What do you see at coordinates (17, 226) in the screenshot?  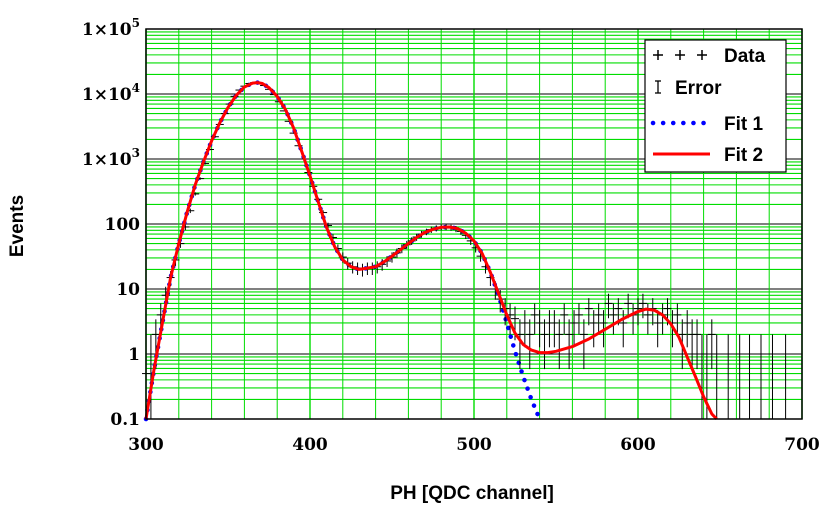 I see `y-axis-title: Events` at bounding box center [17, 226].